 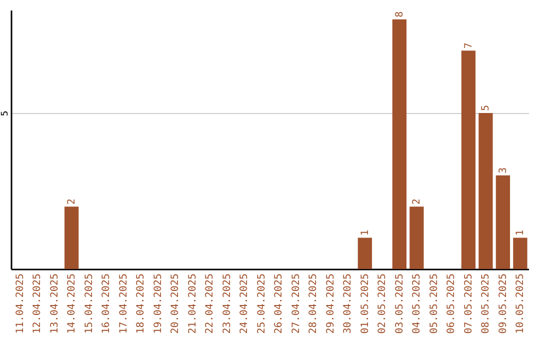 What do you see at coordinates (348, 304) in the screenshot?
I see `x-tick-label: 30.04.2025` at bounding box center [348, 304].